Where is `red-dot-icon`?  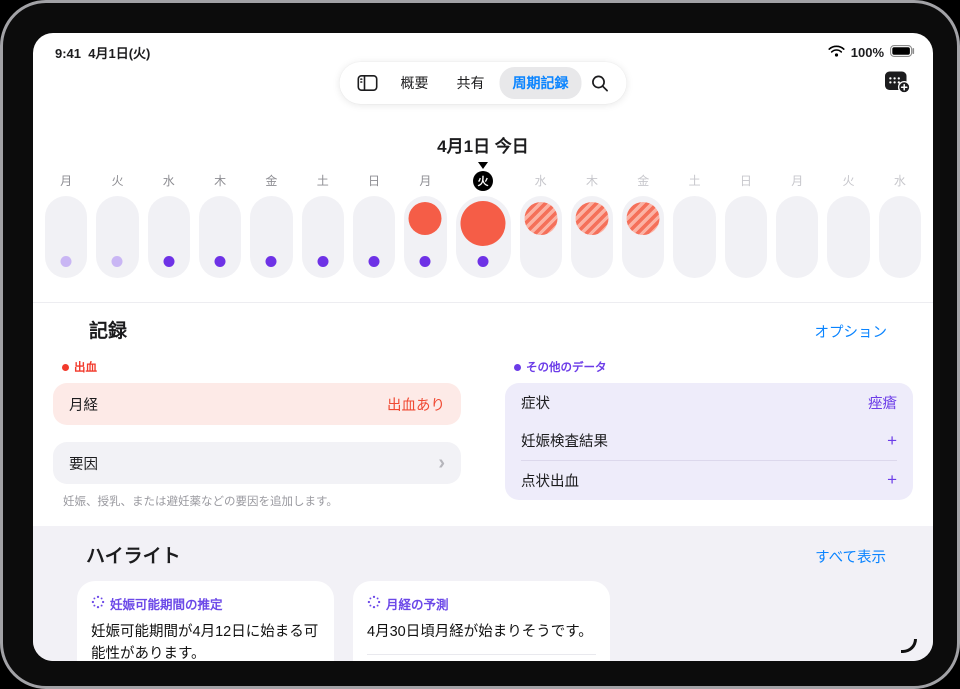
red-dot-icon is located at coordinates (65, 367).